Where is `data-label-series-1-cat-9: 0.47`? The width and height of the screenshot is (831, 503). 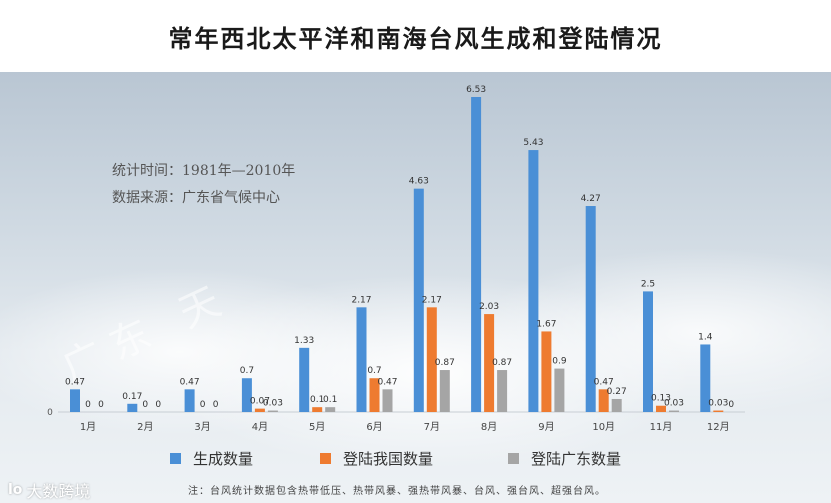 data-label-series-1-cat-9: 0.47 is located at coordinates (604, 382).